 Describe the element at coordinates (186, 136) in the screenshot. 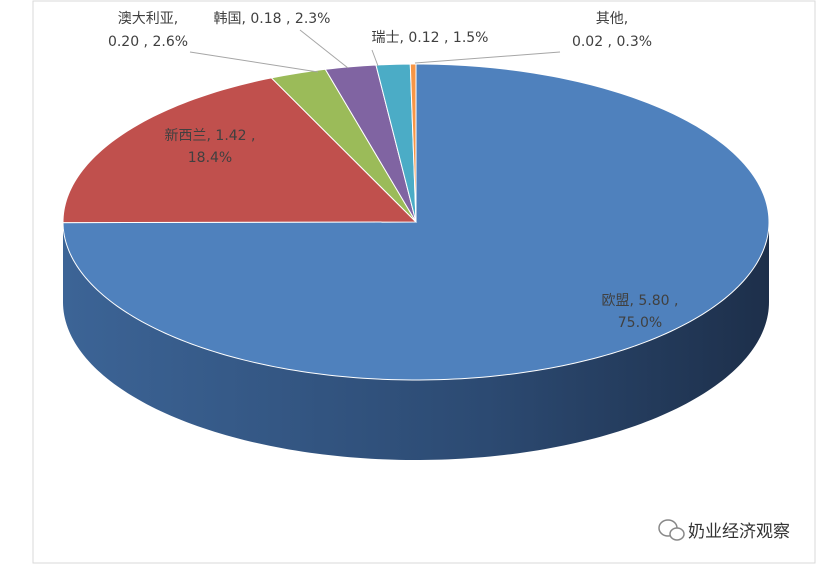

I see `label-name: 新西兰` at that location.